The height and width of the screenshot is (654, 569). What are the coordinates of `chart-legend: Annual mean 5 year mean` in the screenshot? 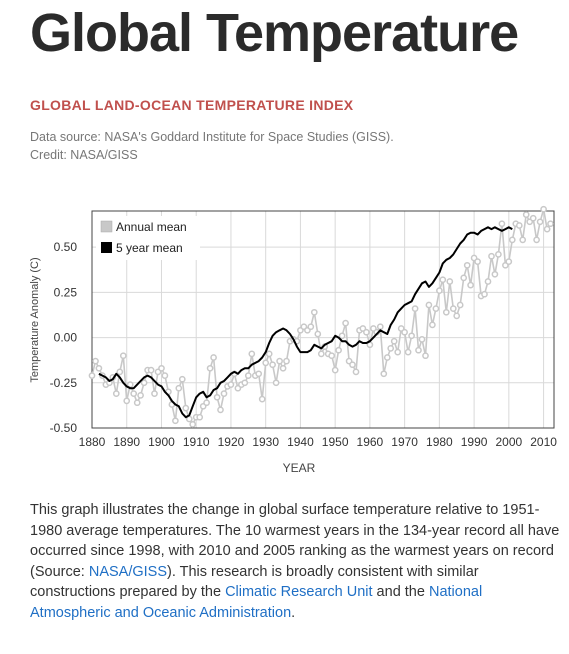 It's located at (148, 238).